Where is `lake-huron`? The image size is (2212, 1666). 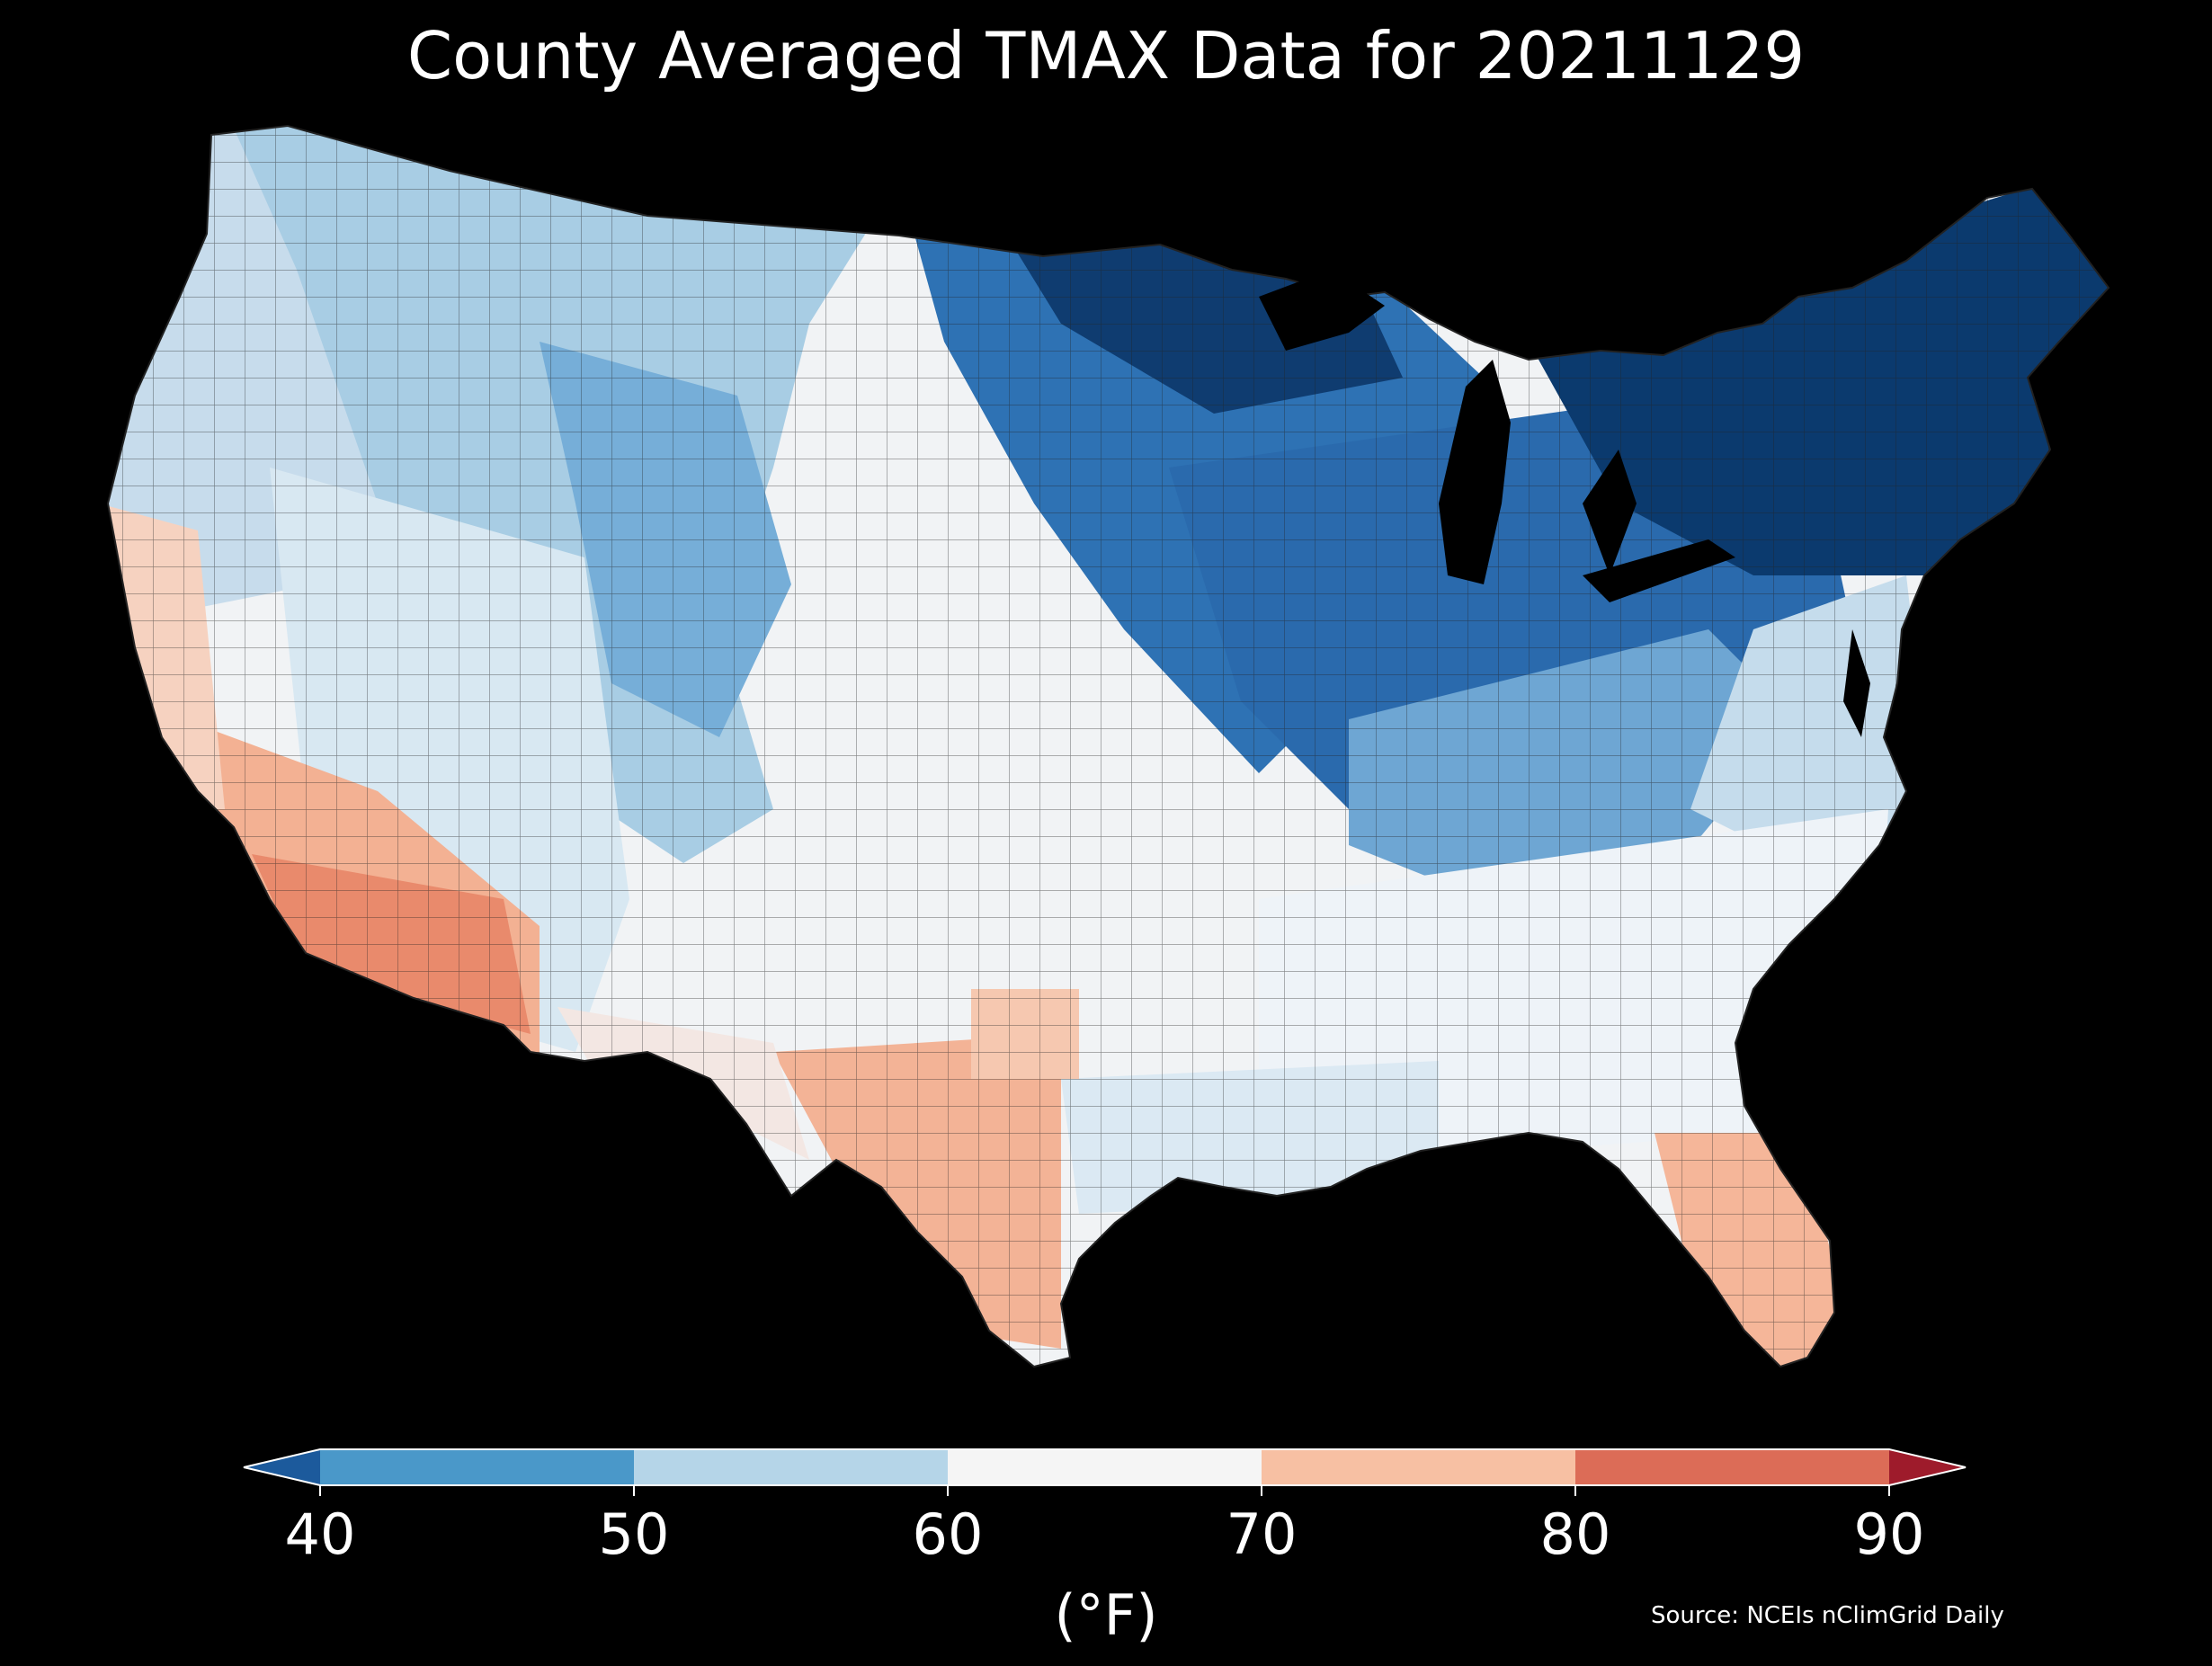 lake-huron is located at coordinates (1610, 513).